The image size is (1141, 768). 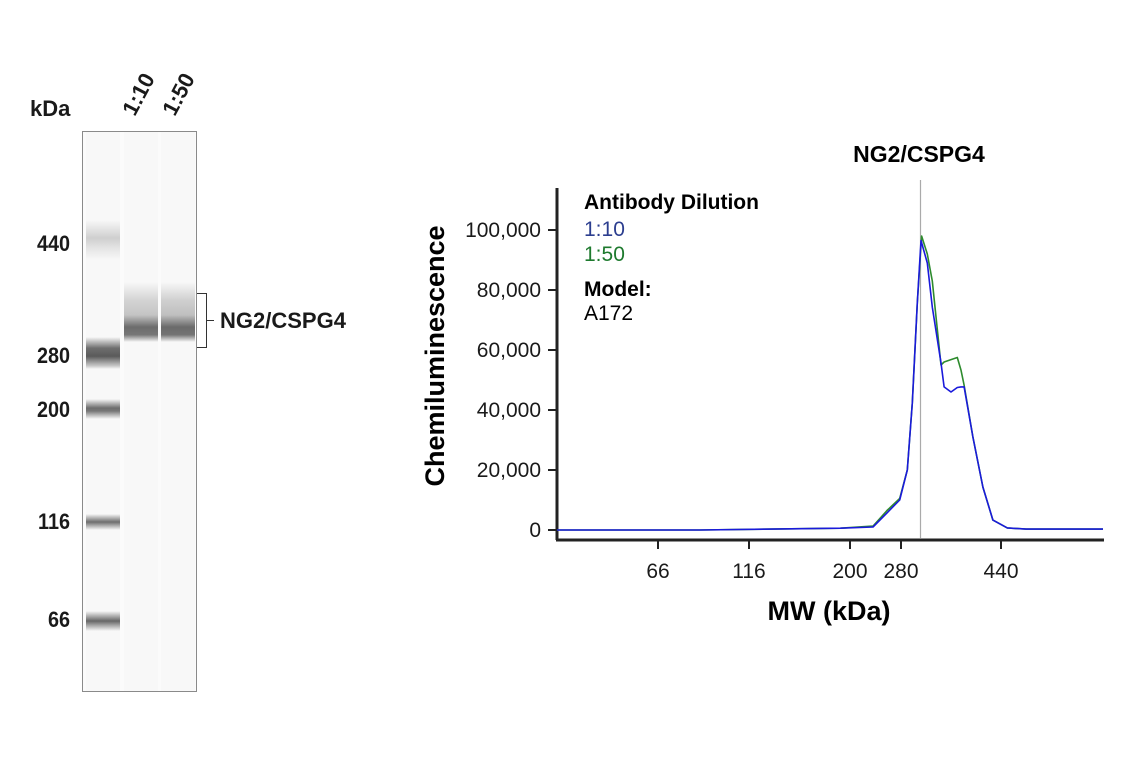 I want to click on x-tick-label: 66, so click(x=657, y=571).